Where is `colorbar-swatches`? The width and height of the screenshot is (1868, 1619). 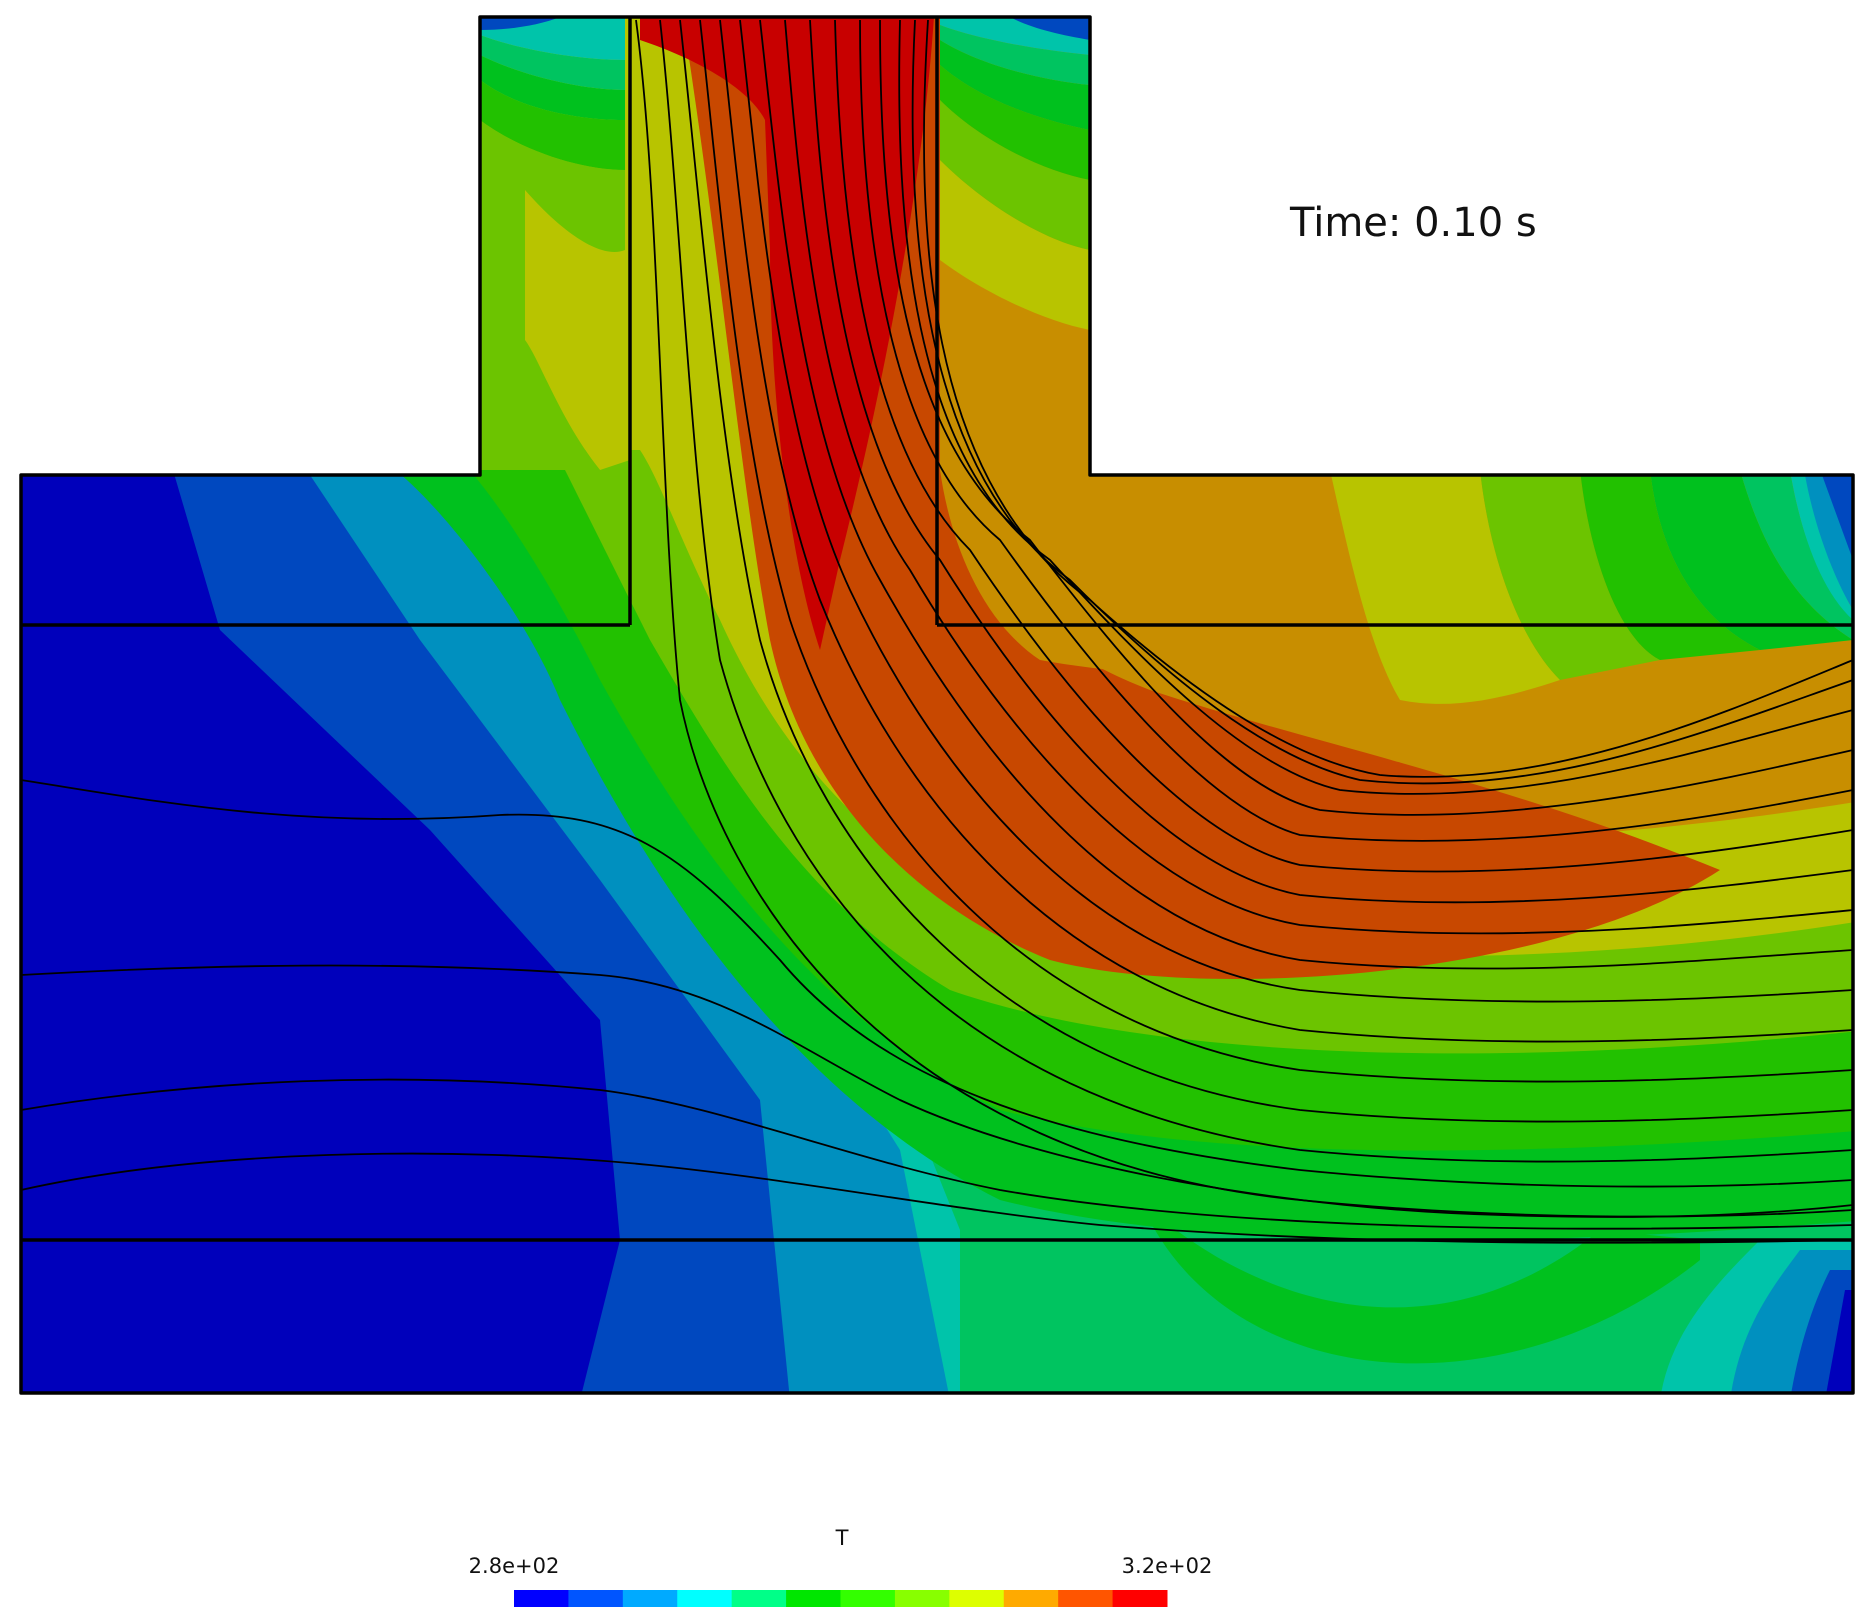 colorbar-swatches is located at coordinates (841, 1598).